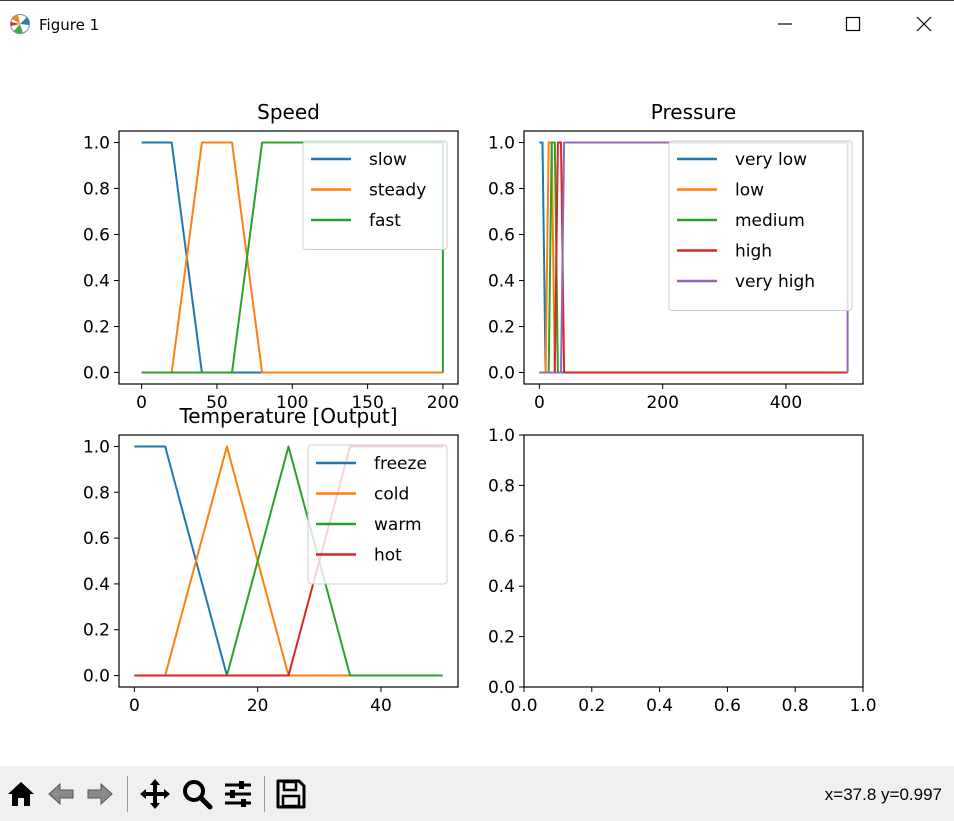  What do you see at coordinates (862, 706) in the screenshot?
I see `x-tick-label: 1.0` at bounding box center [862, 706].